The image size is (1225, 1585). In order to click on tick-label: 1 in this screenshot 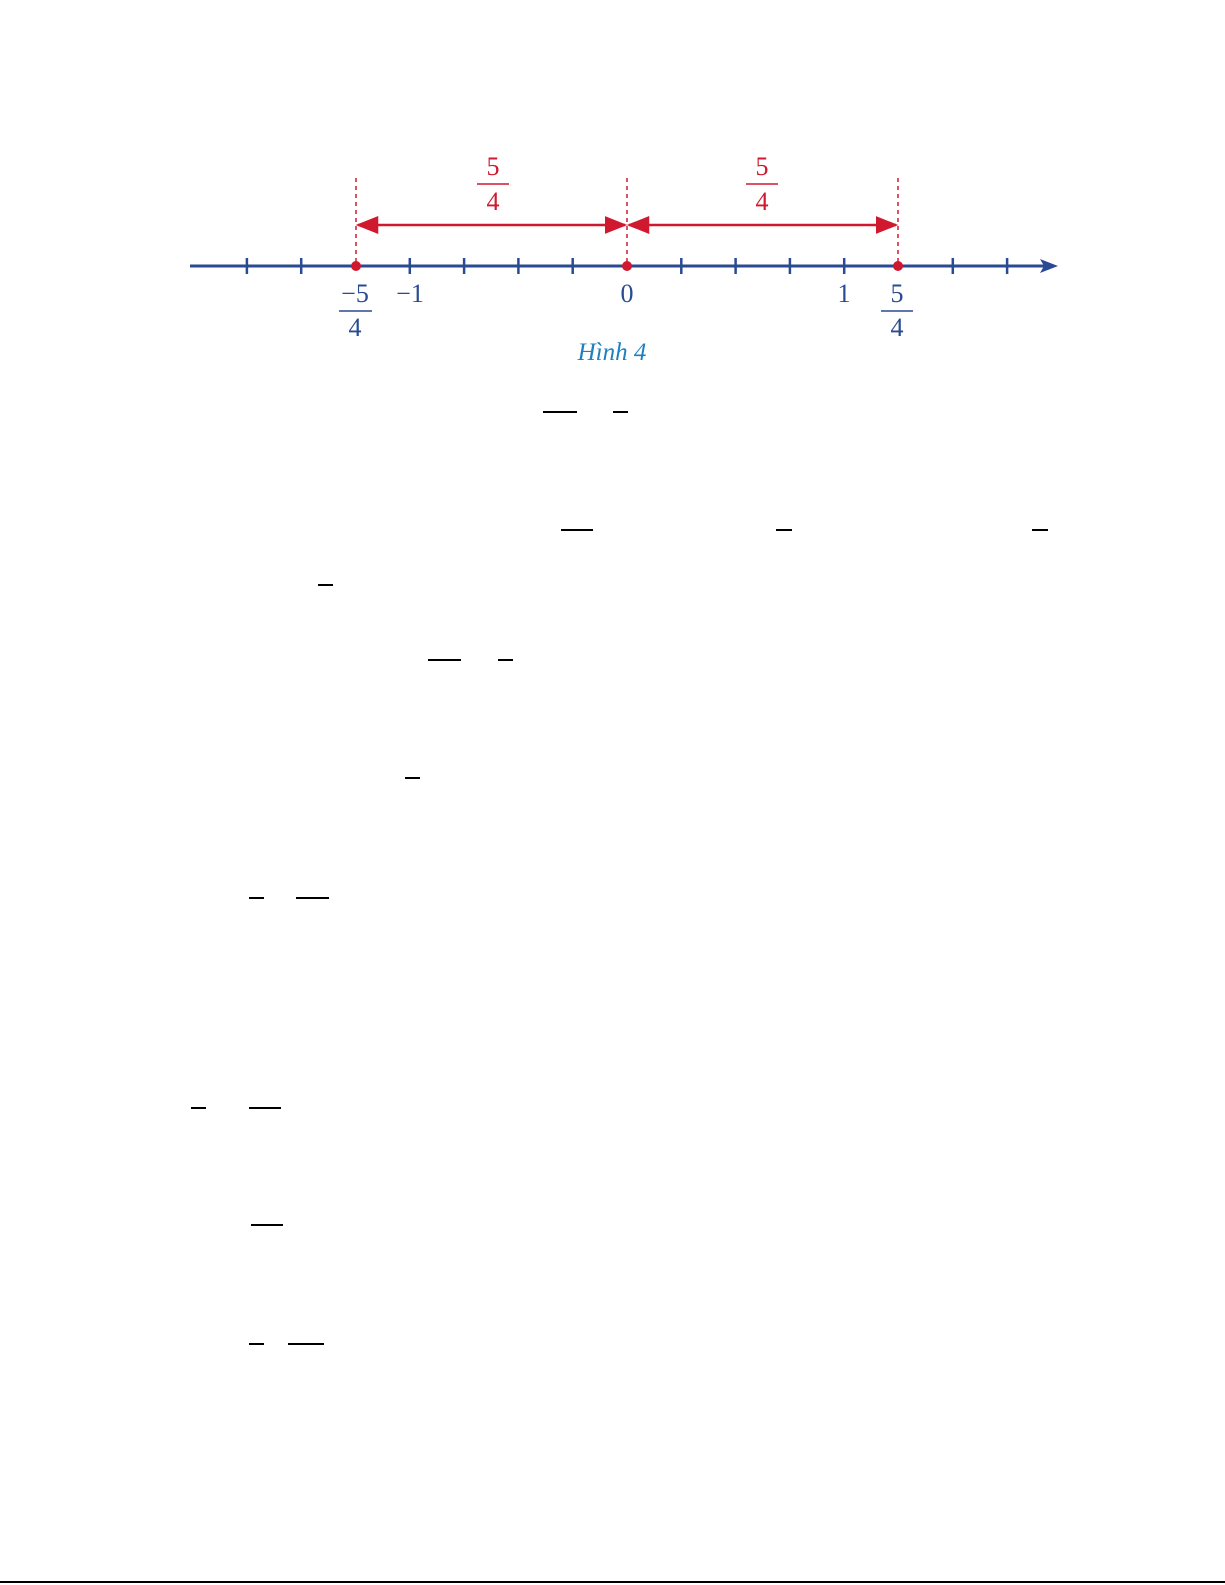, I will do `click(844, 293)`.